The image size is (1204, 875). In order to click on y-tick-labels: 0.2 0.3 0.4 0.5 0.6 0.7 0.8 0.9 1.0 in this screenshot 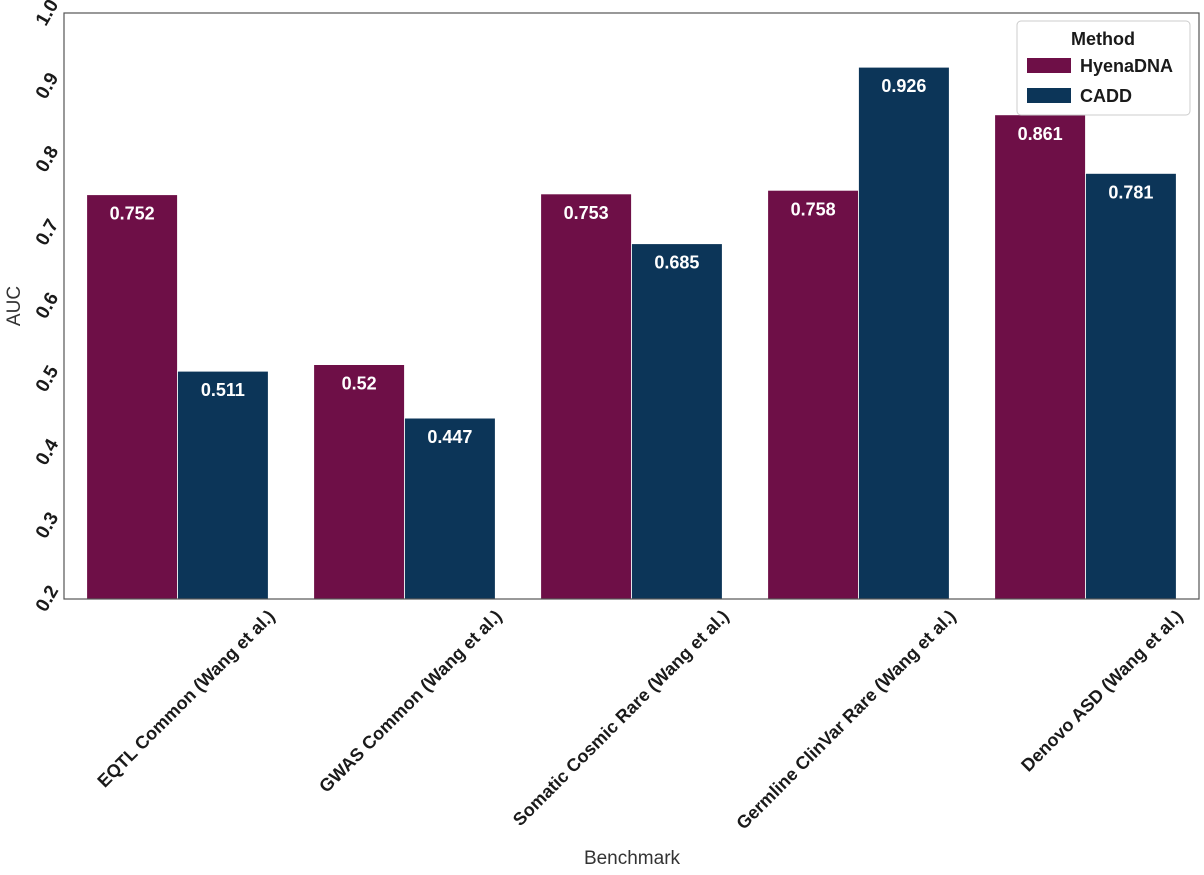, I will do `click(48, 307)`.